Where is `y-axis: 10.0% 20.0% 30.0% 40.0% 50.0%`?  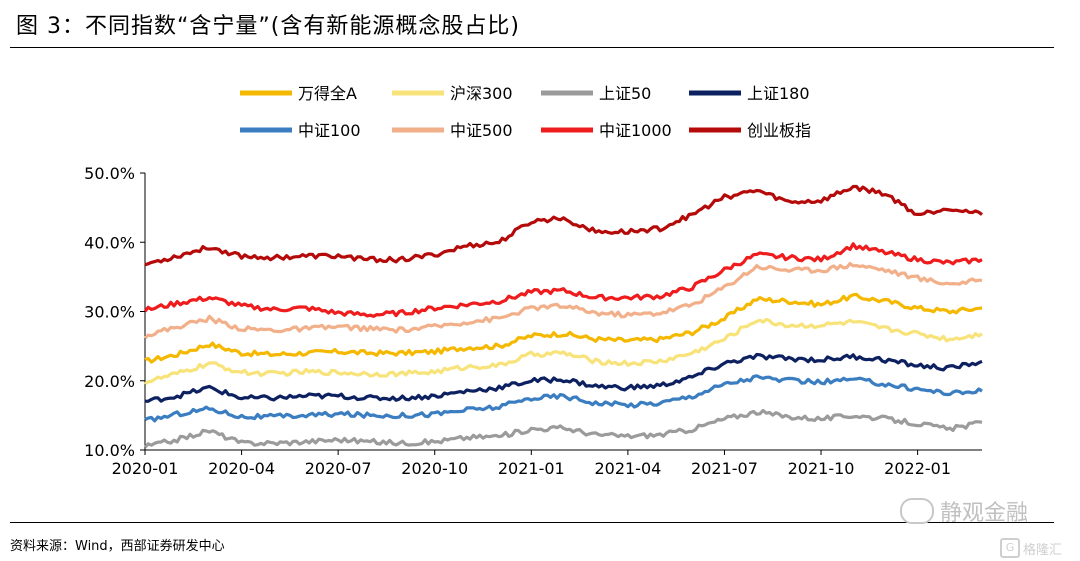
y-axis: 10.0% 20.0% 30.0% 40.0% 50.0% is located at coordinates (115, 312).